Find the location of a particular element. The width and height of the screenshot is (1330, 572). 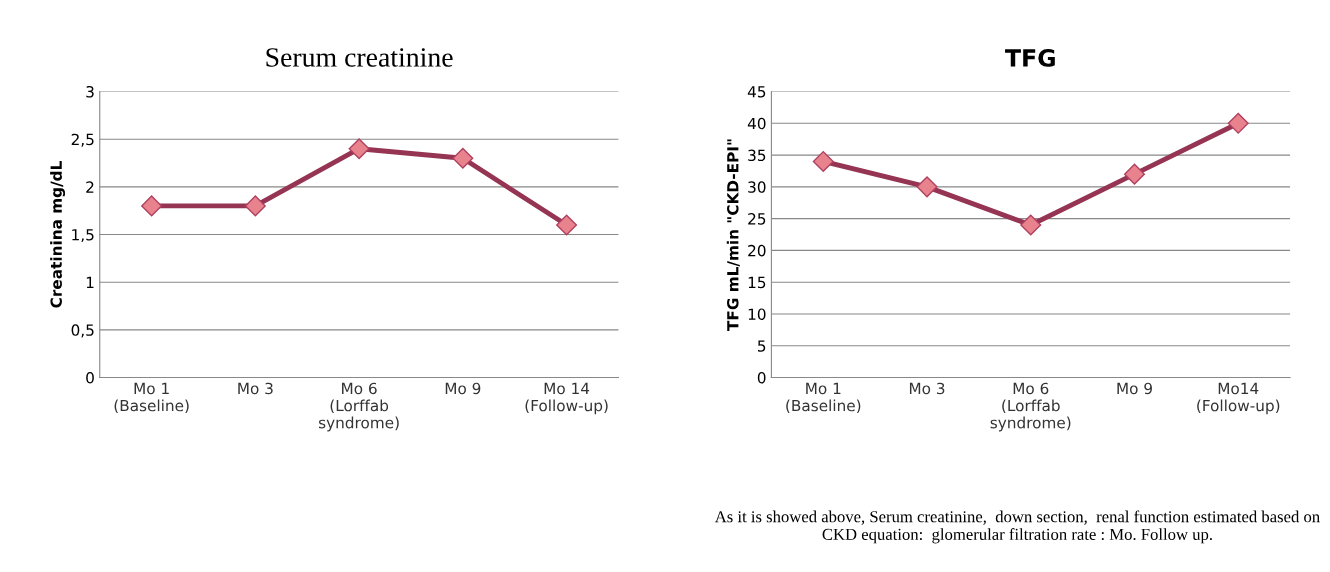

y-tick-label: 20 is located at coordinates (757, 250).